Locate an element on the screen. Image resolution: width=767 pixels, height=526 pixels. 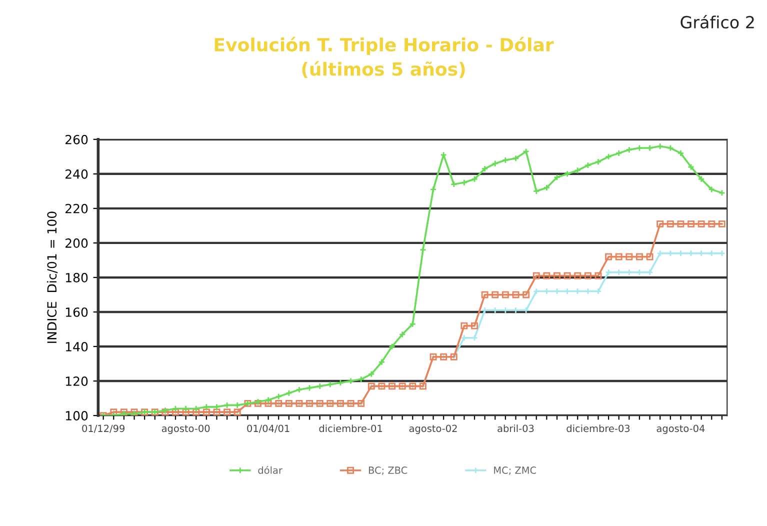
y-tick-label: 120 is located at coordinates (77, 381).